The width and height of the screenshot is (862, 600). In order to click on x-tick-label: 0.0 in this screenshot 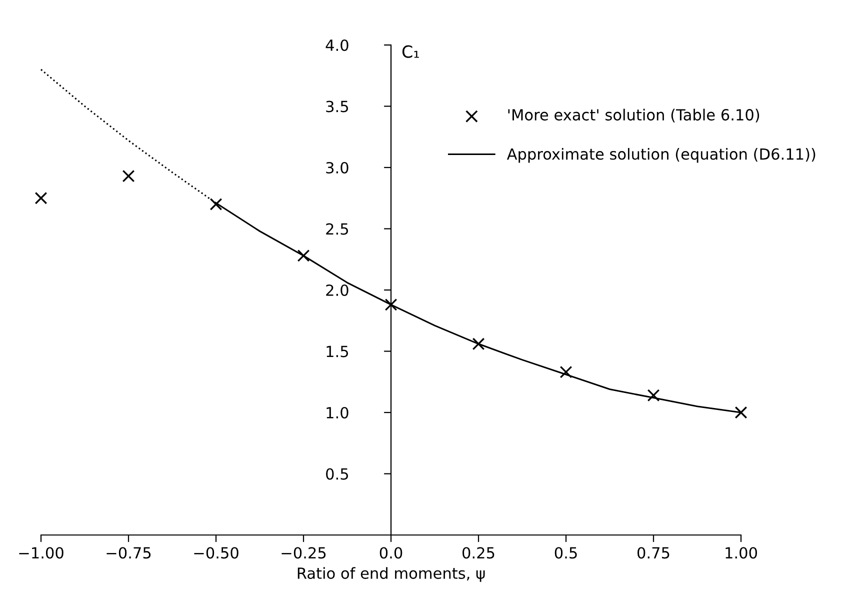, I will do `click(391, 553)`.